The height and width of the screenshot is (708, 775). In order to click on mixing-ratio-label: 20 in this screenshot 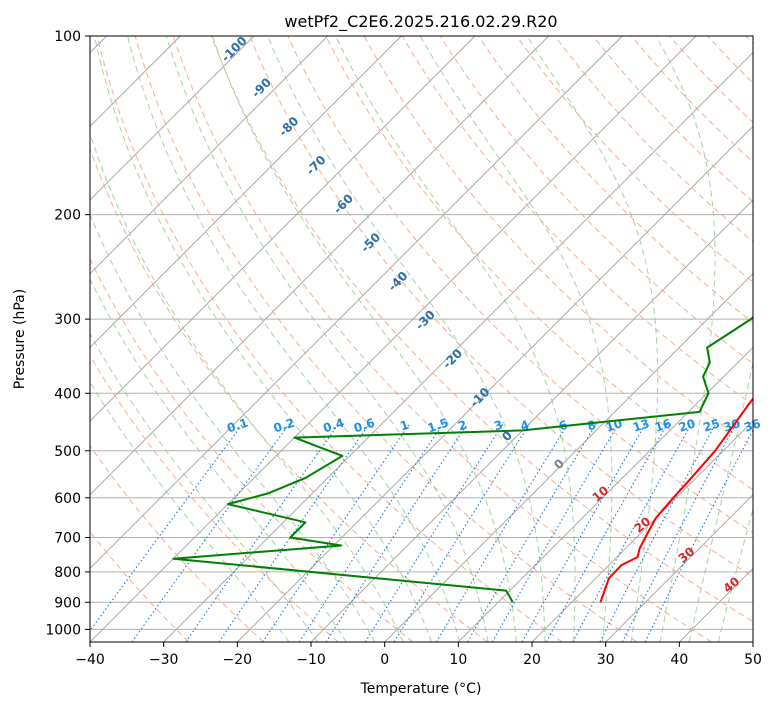, I will do `click(687, 425)`.